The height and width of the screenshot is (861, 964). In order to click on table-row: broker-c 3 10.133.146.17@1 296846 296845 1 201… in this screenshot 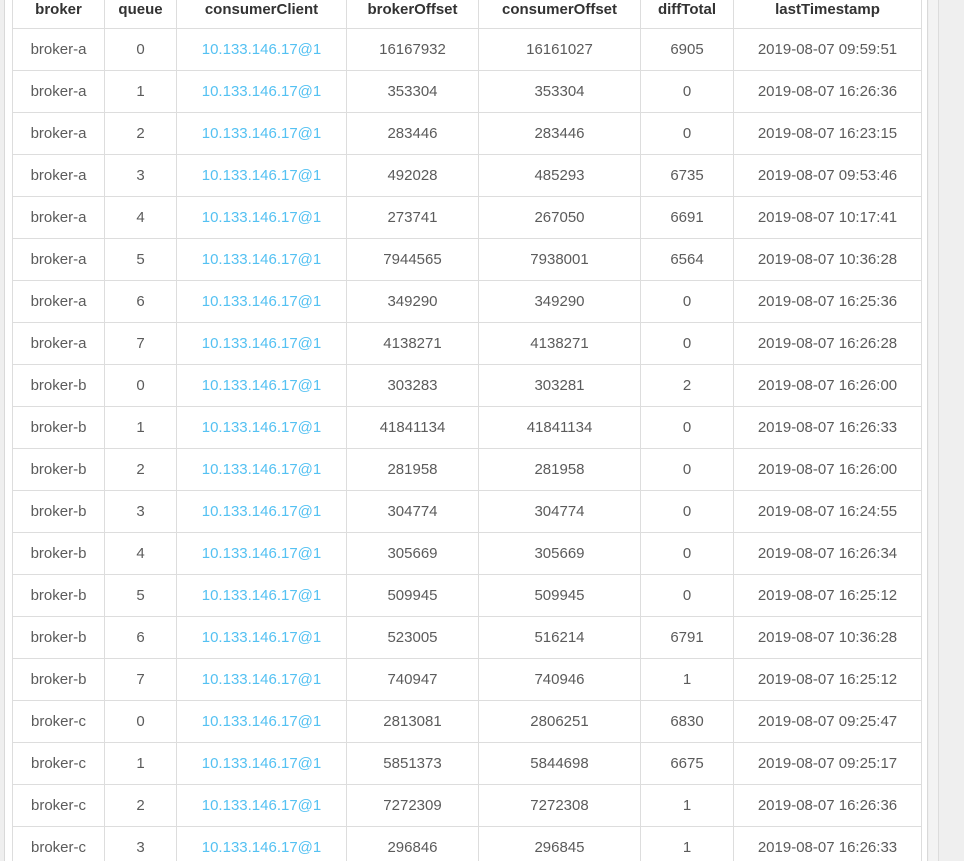, I will do `click(467, 843)`.